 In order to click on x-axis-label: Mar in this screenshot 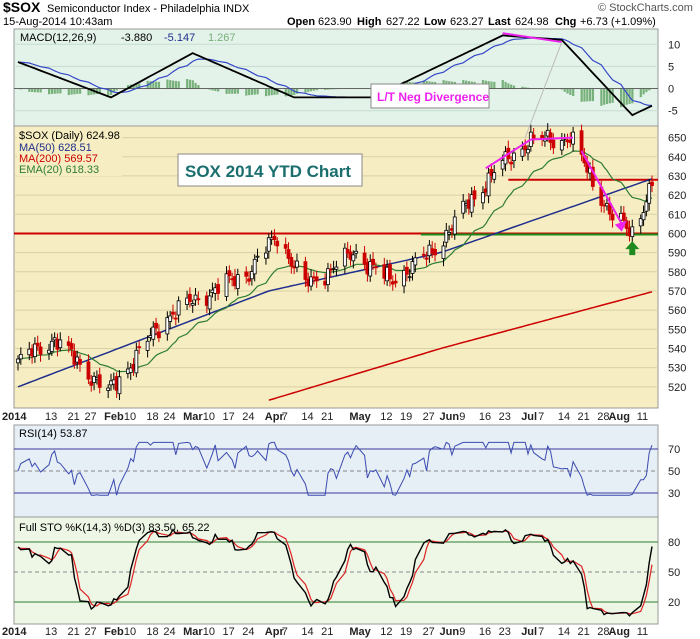, I will do `click(193, 417)`.